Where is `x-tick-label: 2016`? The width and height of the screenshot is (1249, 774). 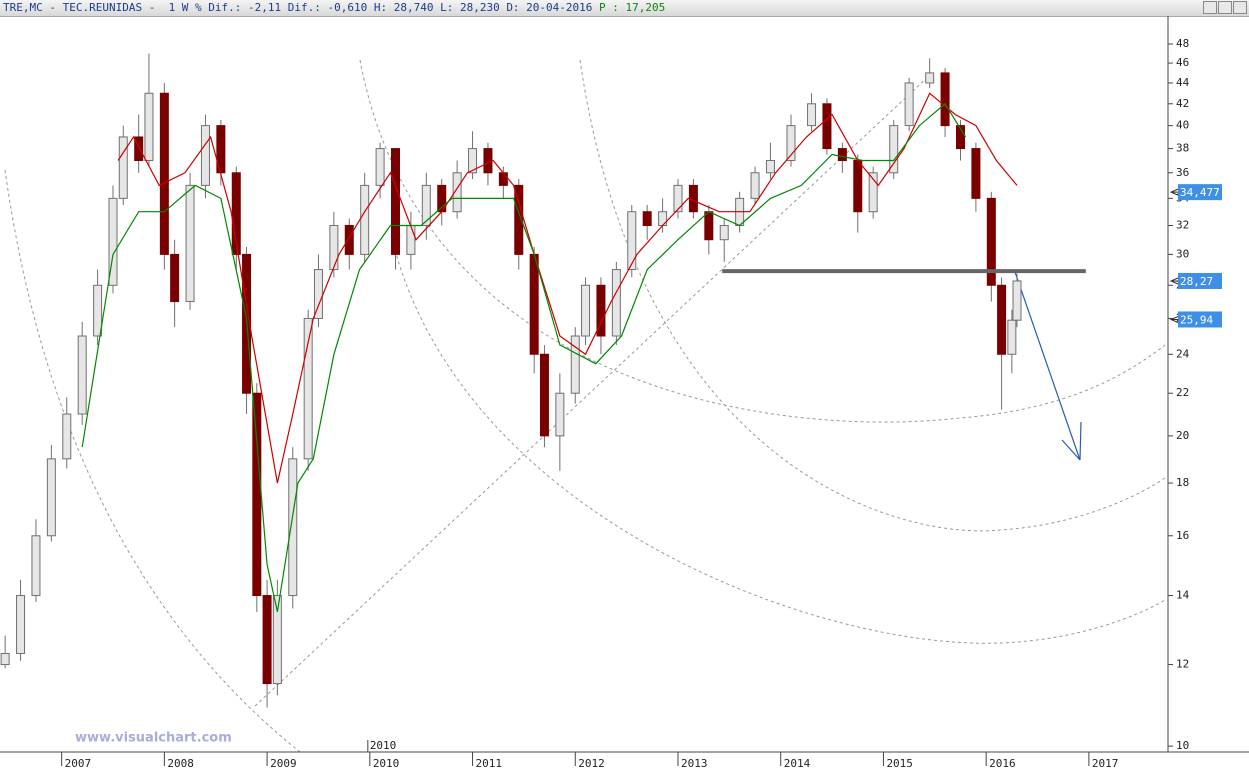
x-tick-label: 2016 is located at coordinates (1002, 763).